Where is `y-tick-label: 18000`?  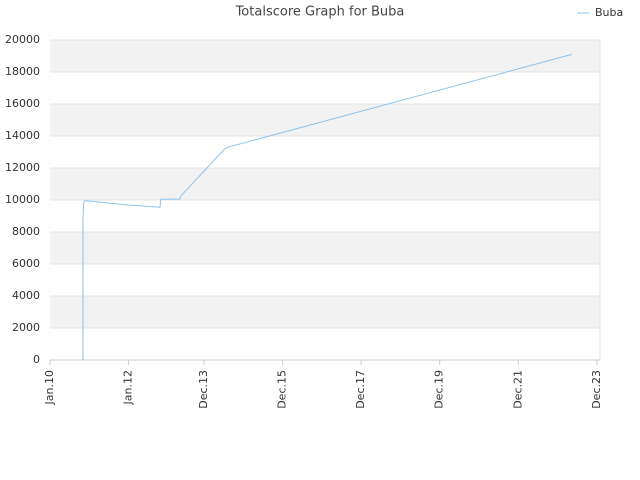
y-tick-label: 18000 is located at coordinates (22, 71).